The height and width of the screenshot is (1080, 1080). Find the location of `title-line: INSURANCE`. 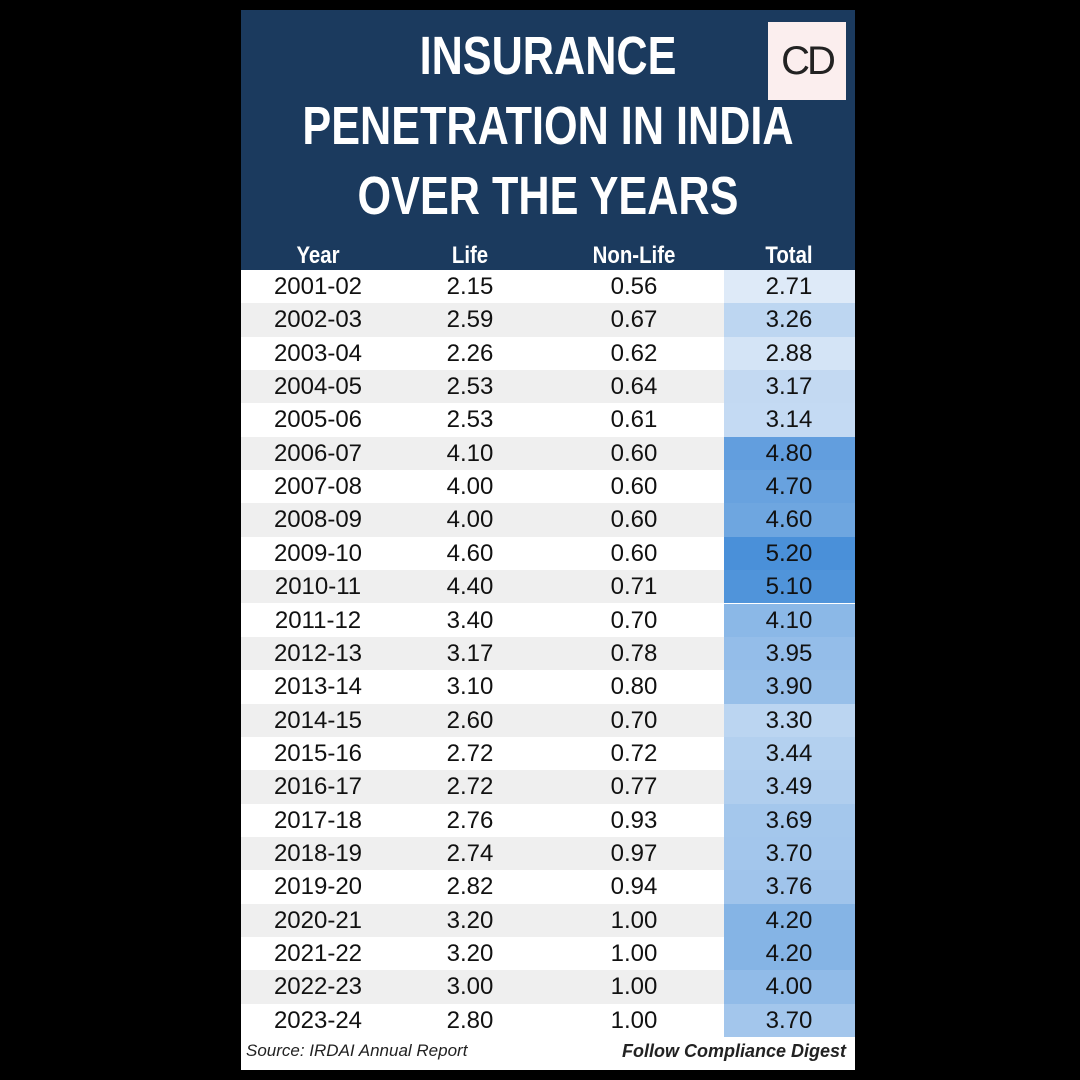

title-line: INSURANCE is located at coordinates (548, 56).